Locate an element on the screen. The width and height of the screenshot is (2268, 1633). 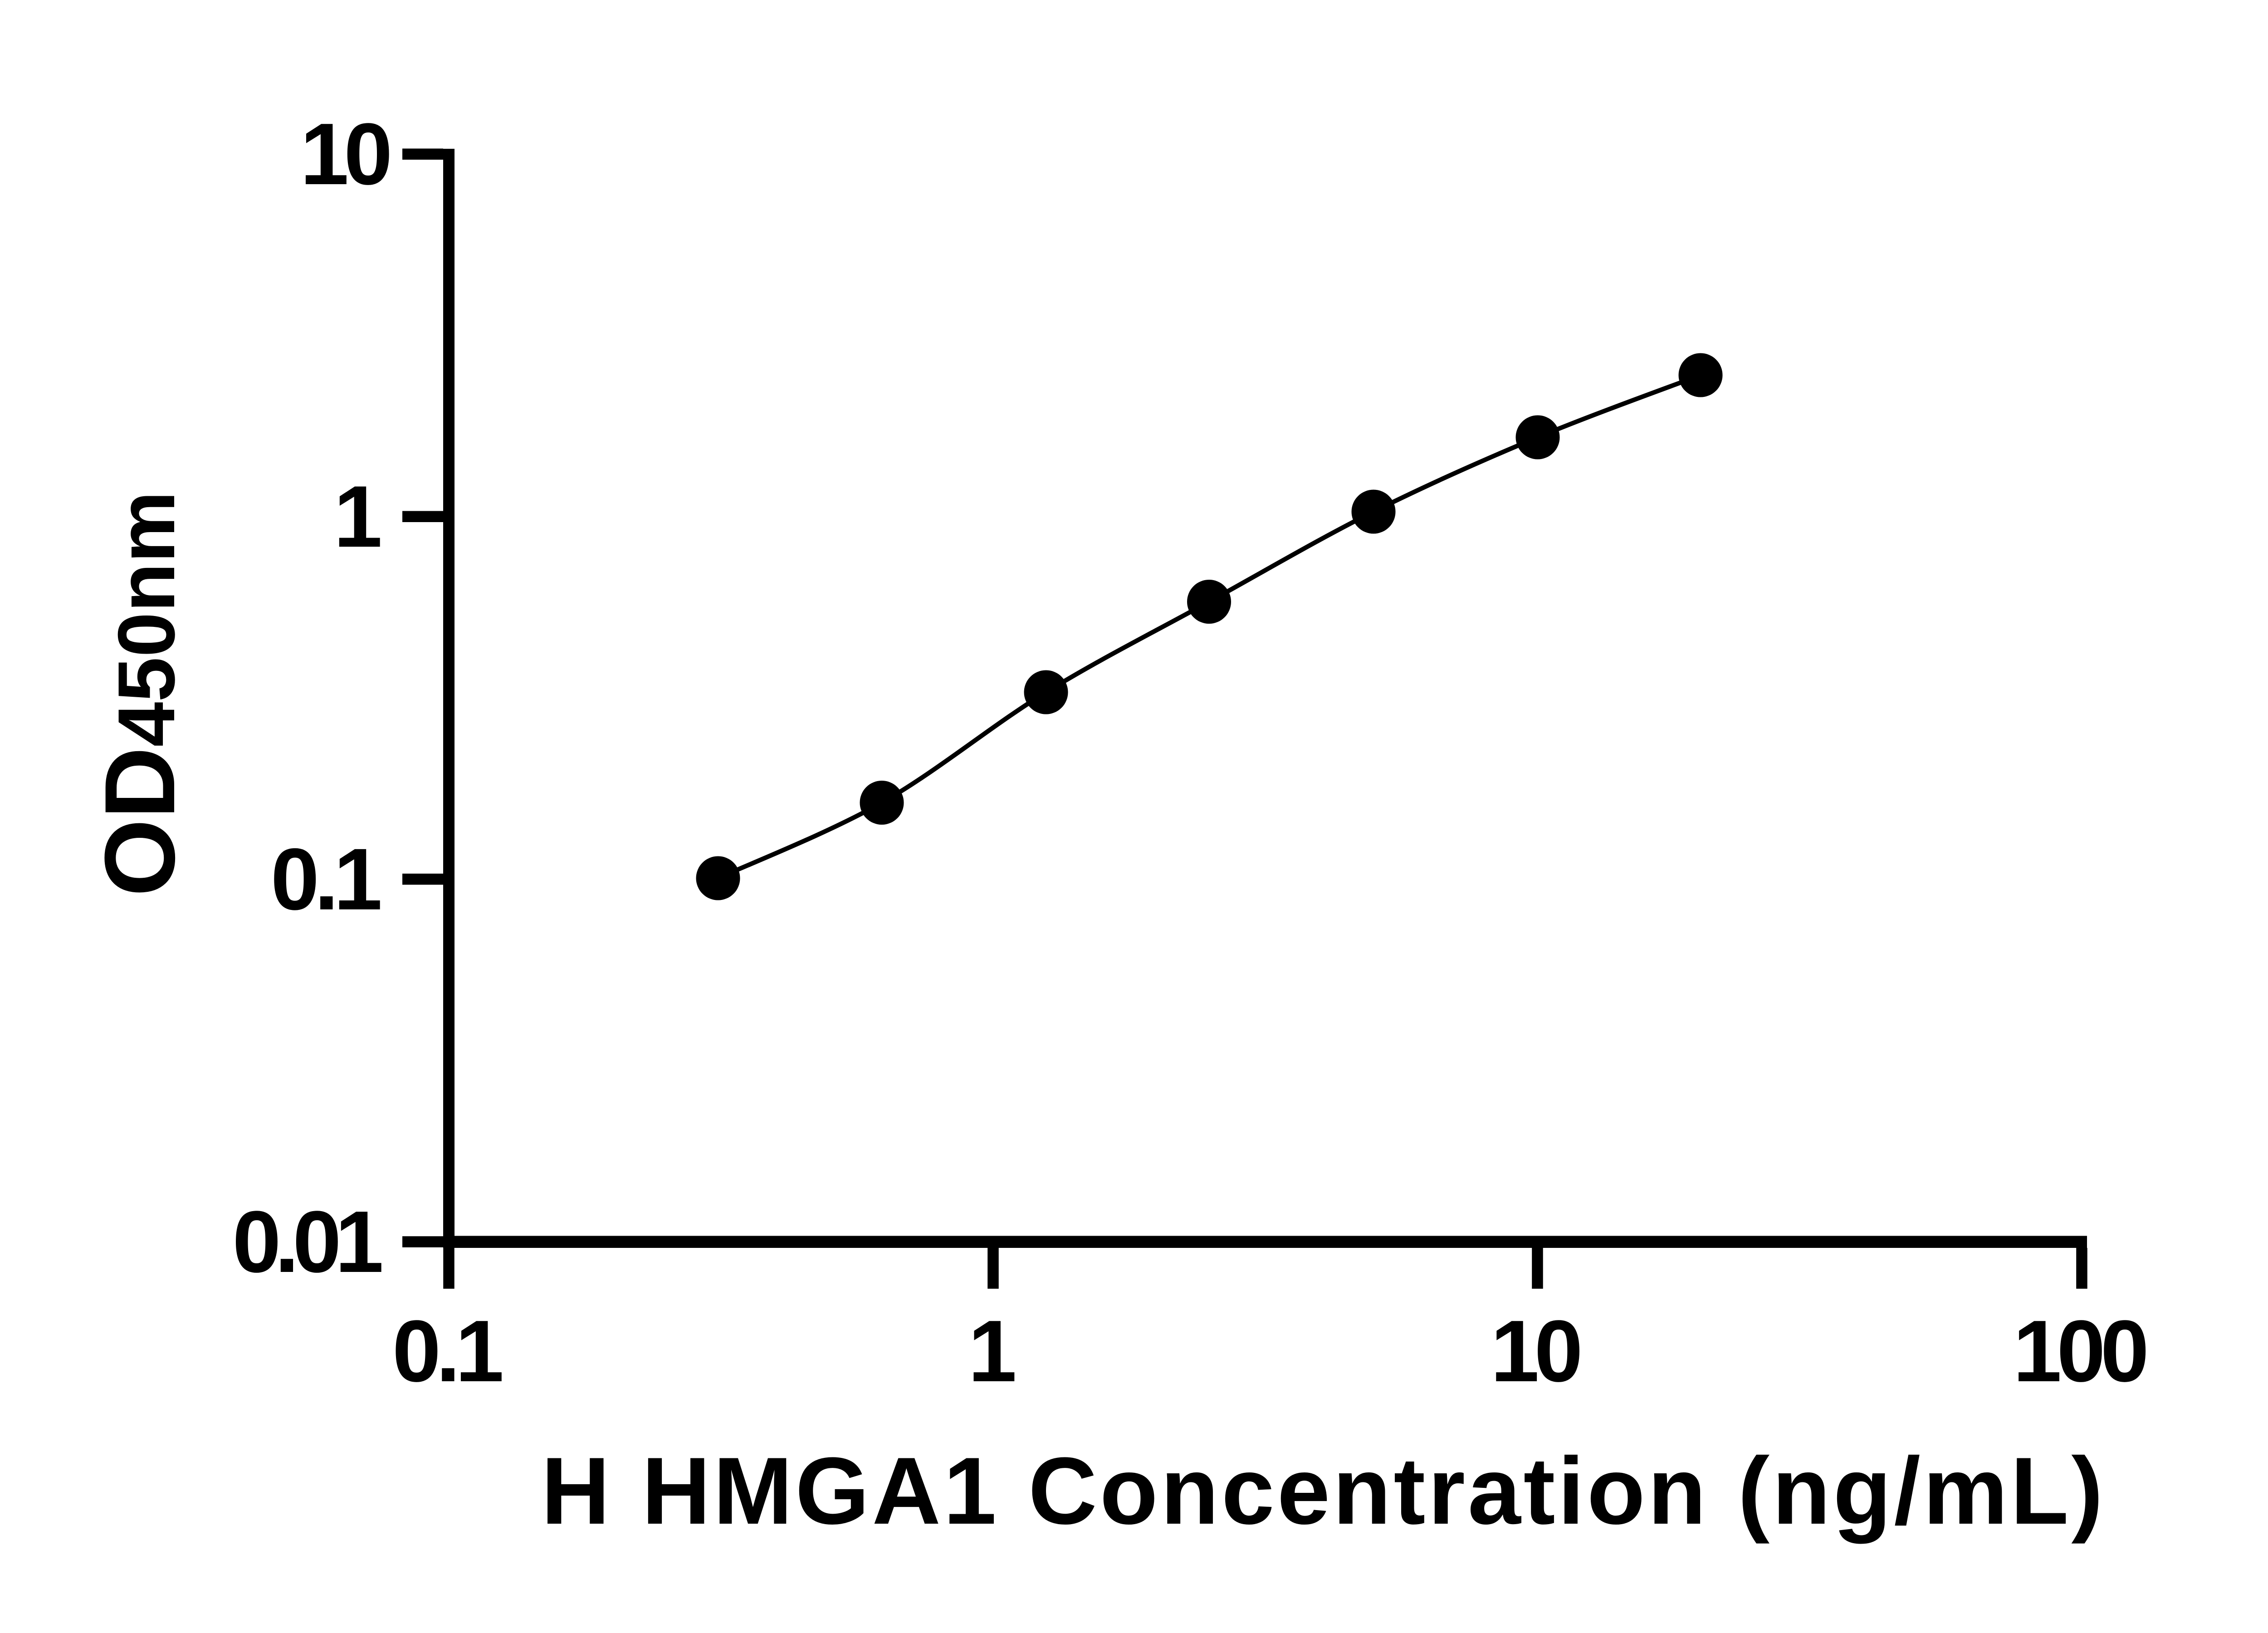
svg-text: 0.01 is located at coordinates (306, 1242).